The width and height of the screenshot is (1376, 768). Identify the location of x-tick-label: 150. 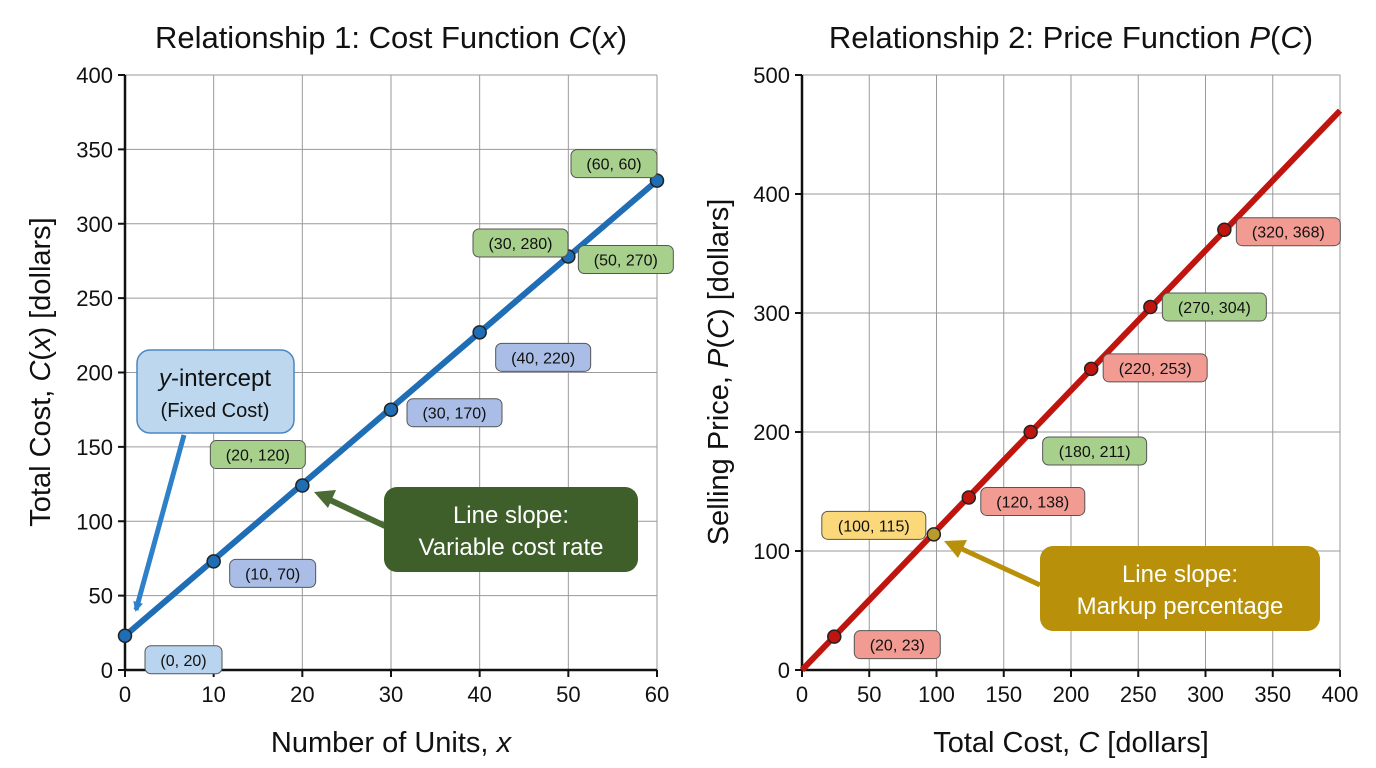
(1003, 694).